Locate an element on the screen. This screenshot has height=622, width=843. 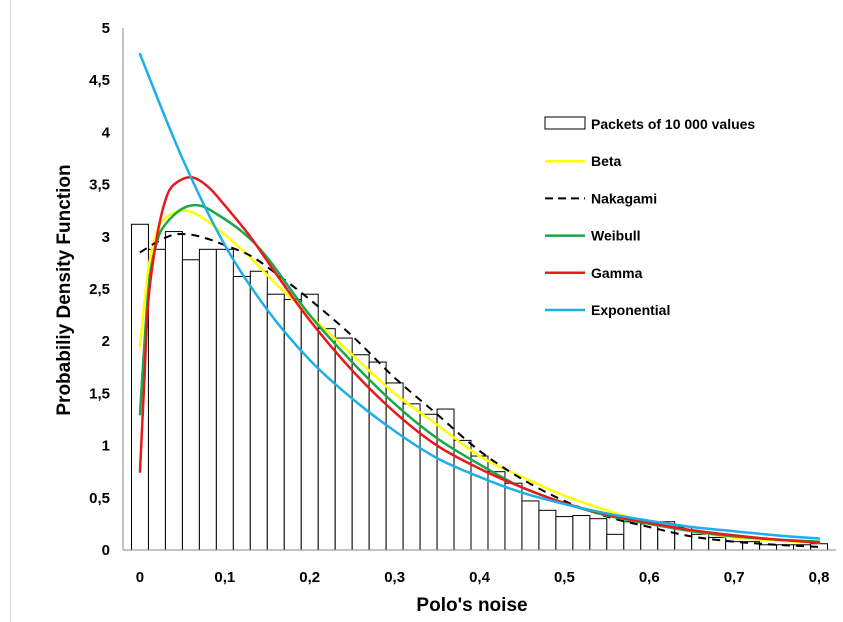
y-tick-label: 2 is located at coordinates (106, 341).